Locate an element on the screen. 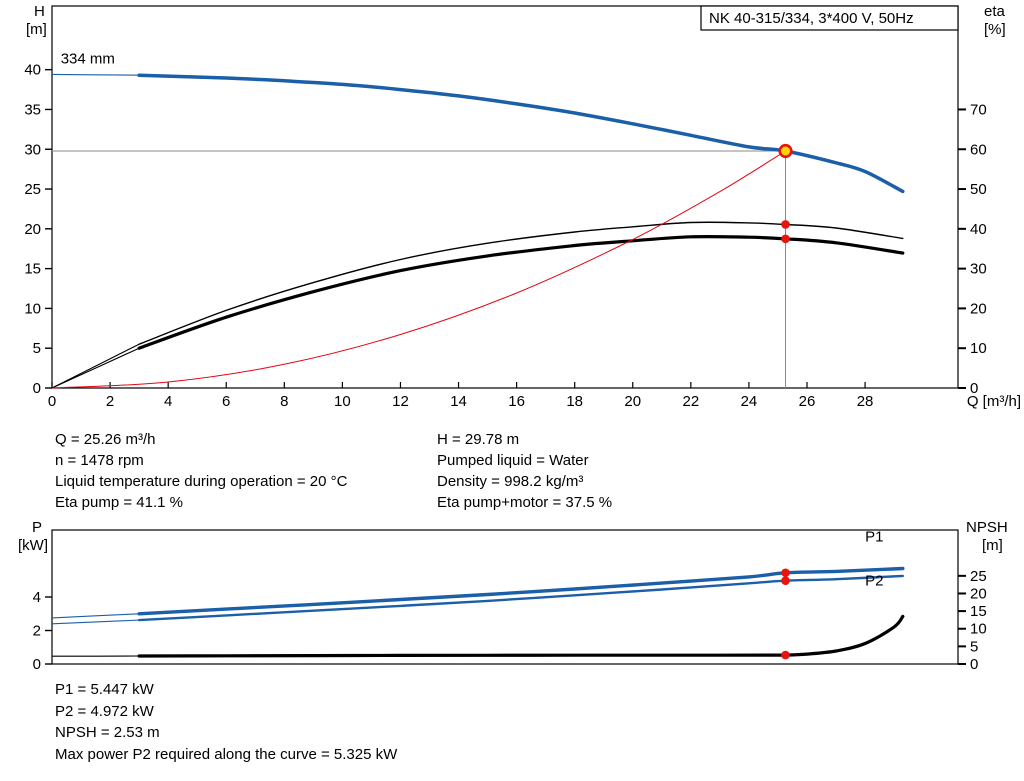 The width and height of the screenshot is (1024, 781). y-left-tick-label: 4 is located at coordinates (37, 597).